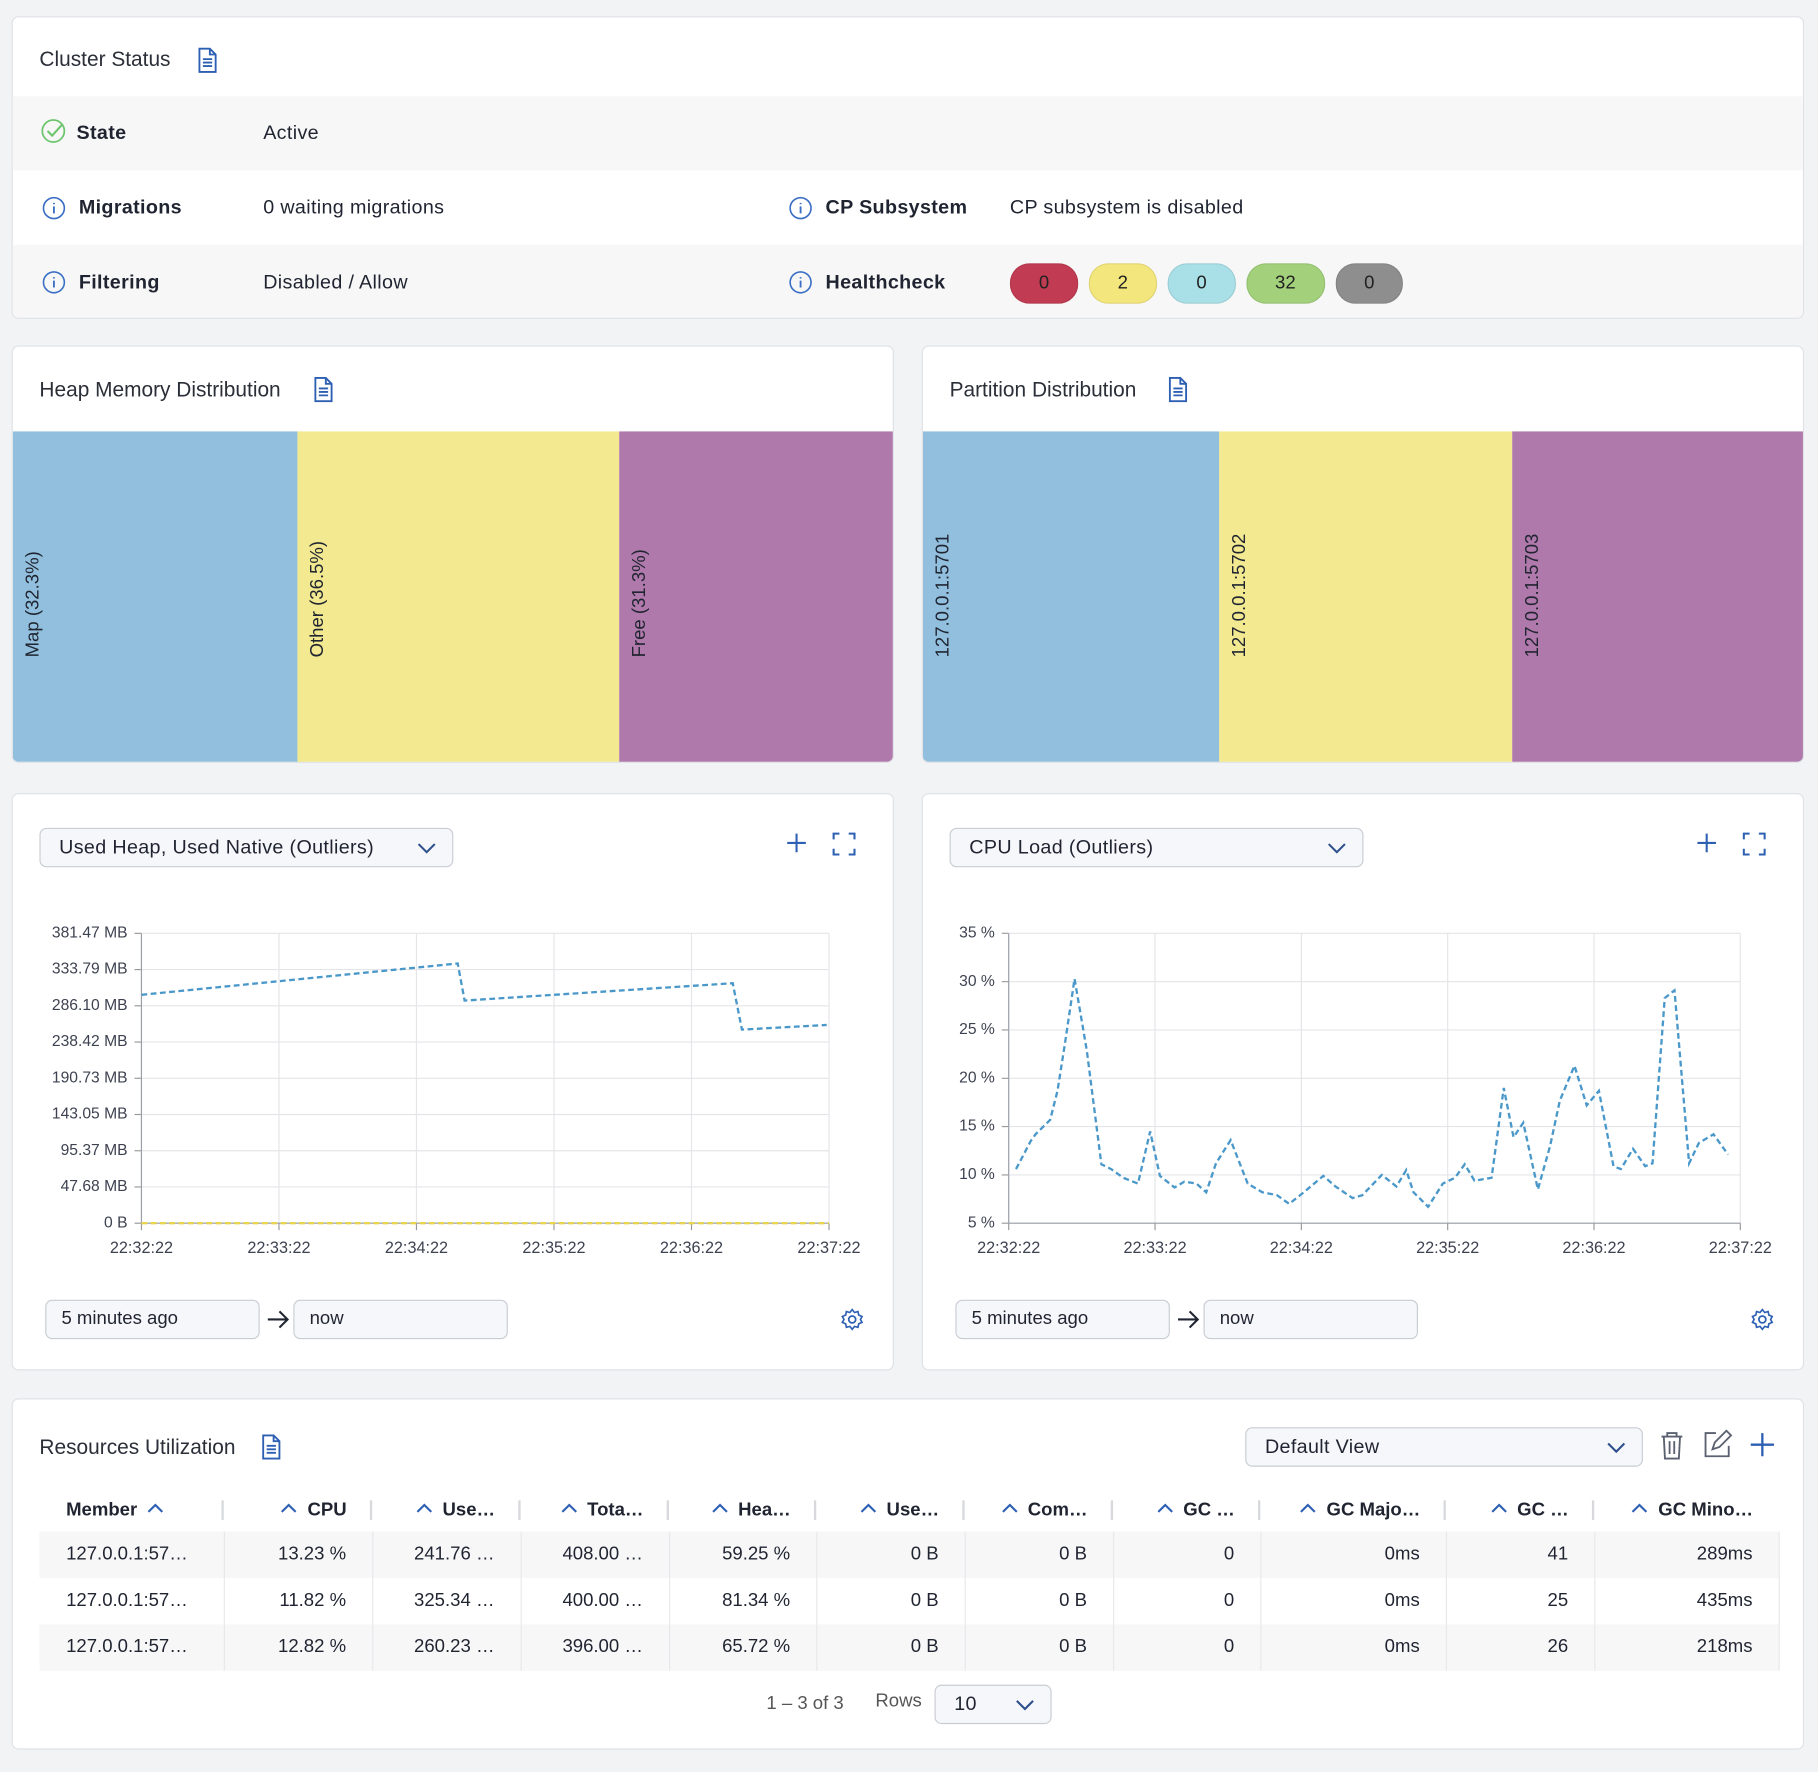 This screenshot has height=1772, width=1818. I want to click on y-tick-label: 30 %, so click(977, 981).